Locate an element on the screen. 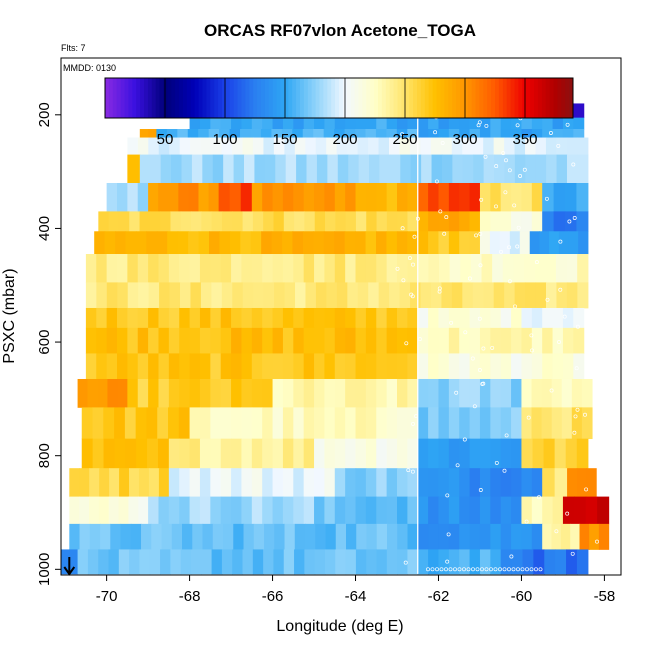  y-tick-label: 1000 is located at coordinates (44, 569).